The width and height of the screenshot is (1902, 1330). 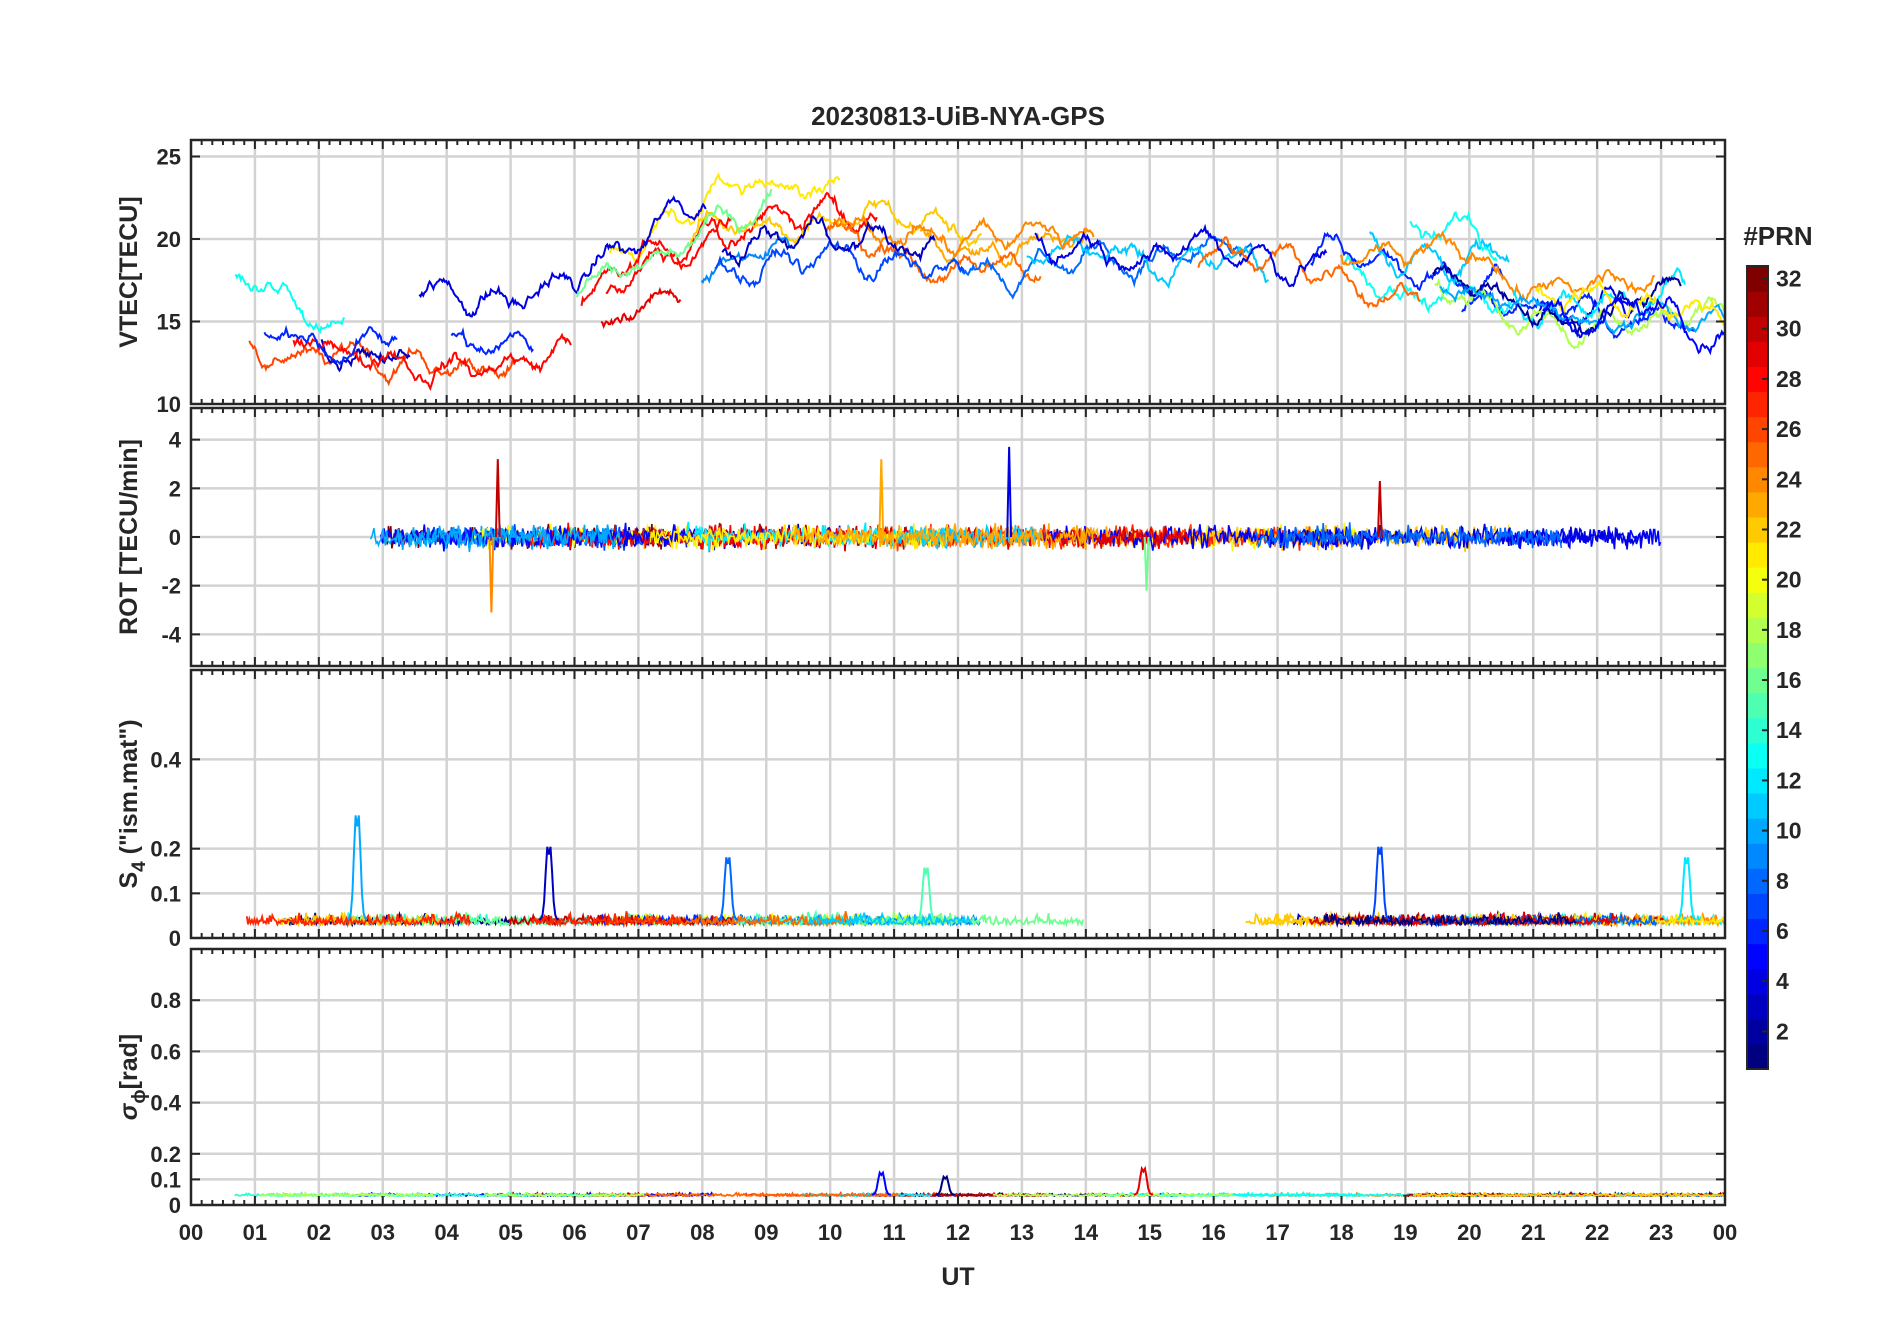 What do you see at coordinates (171, 634) in the screenshot?
I see `y-tick-label: -4` at bounding box center [171, 634].